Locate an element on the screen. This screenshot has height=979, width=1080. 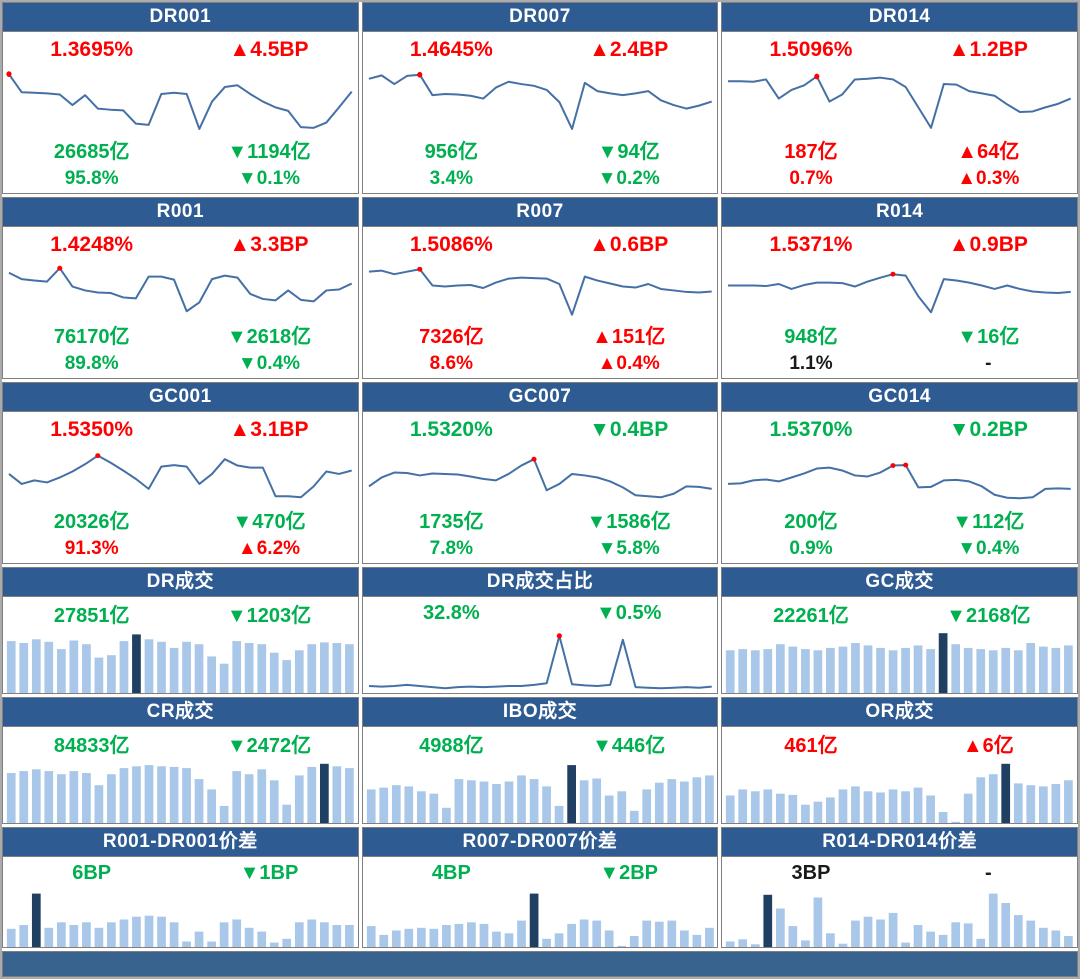
stat-change: ▼5.8% is located at coordinates (628, 548).